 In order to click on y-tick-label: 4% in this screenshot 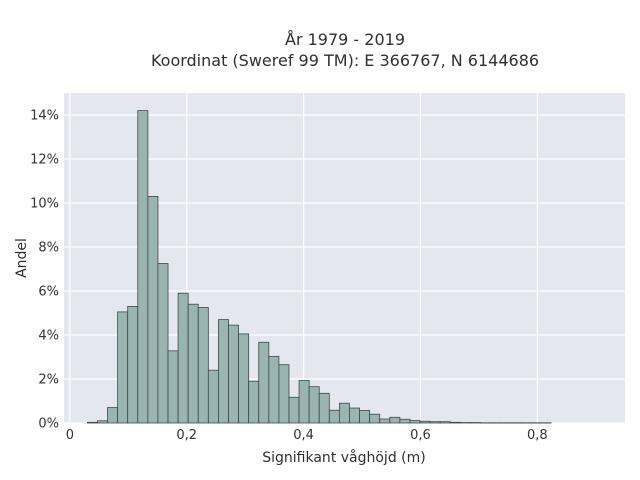, I will do `click(48, 336)`.